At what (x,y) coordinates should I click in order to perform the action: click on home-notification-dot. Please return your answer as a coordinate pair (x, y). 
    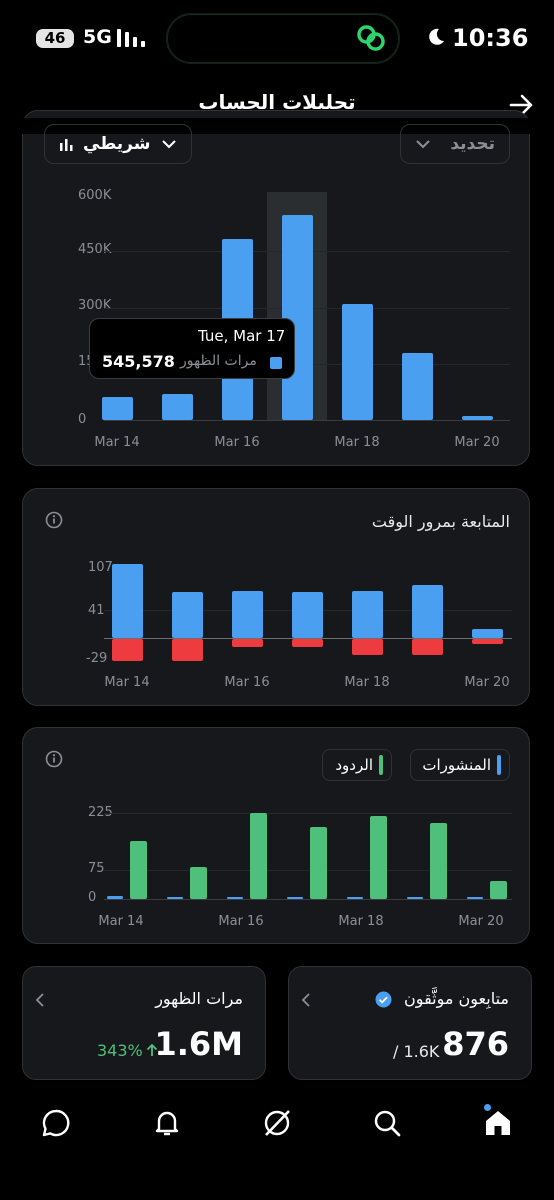
    Looking at the image, I should click on (487, 1107).